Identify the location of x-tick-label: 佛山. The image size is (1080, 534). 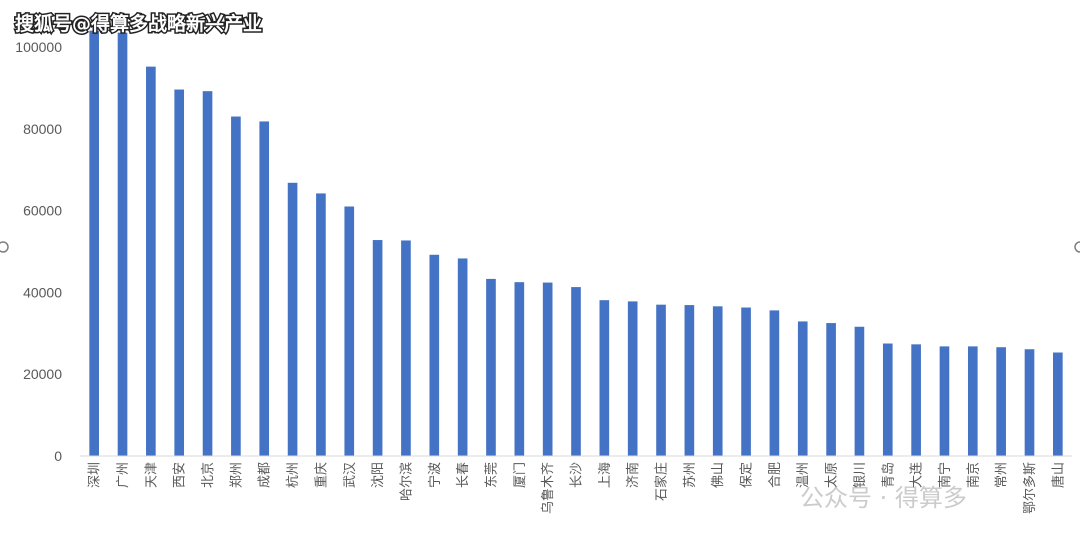
(718, 475).